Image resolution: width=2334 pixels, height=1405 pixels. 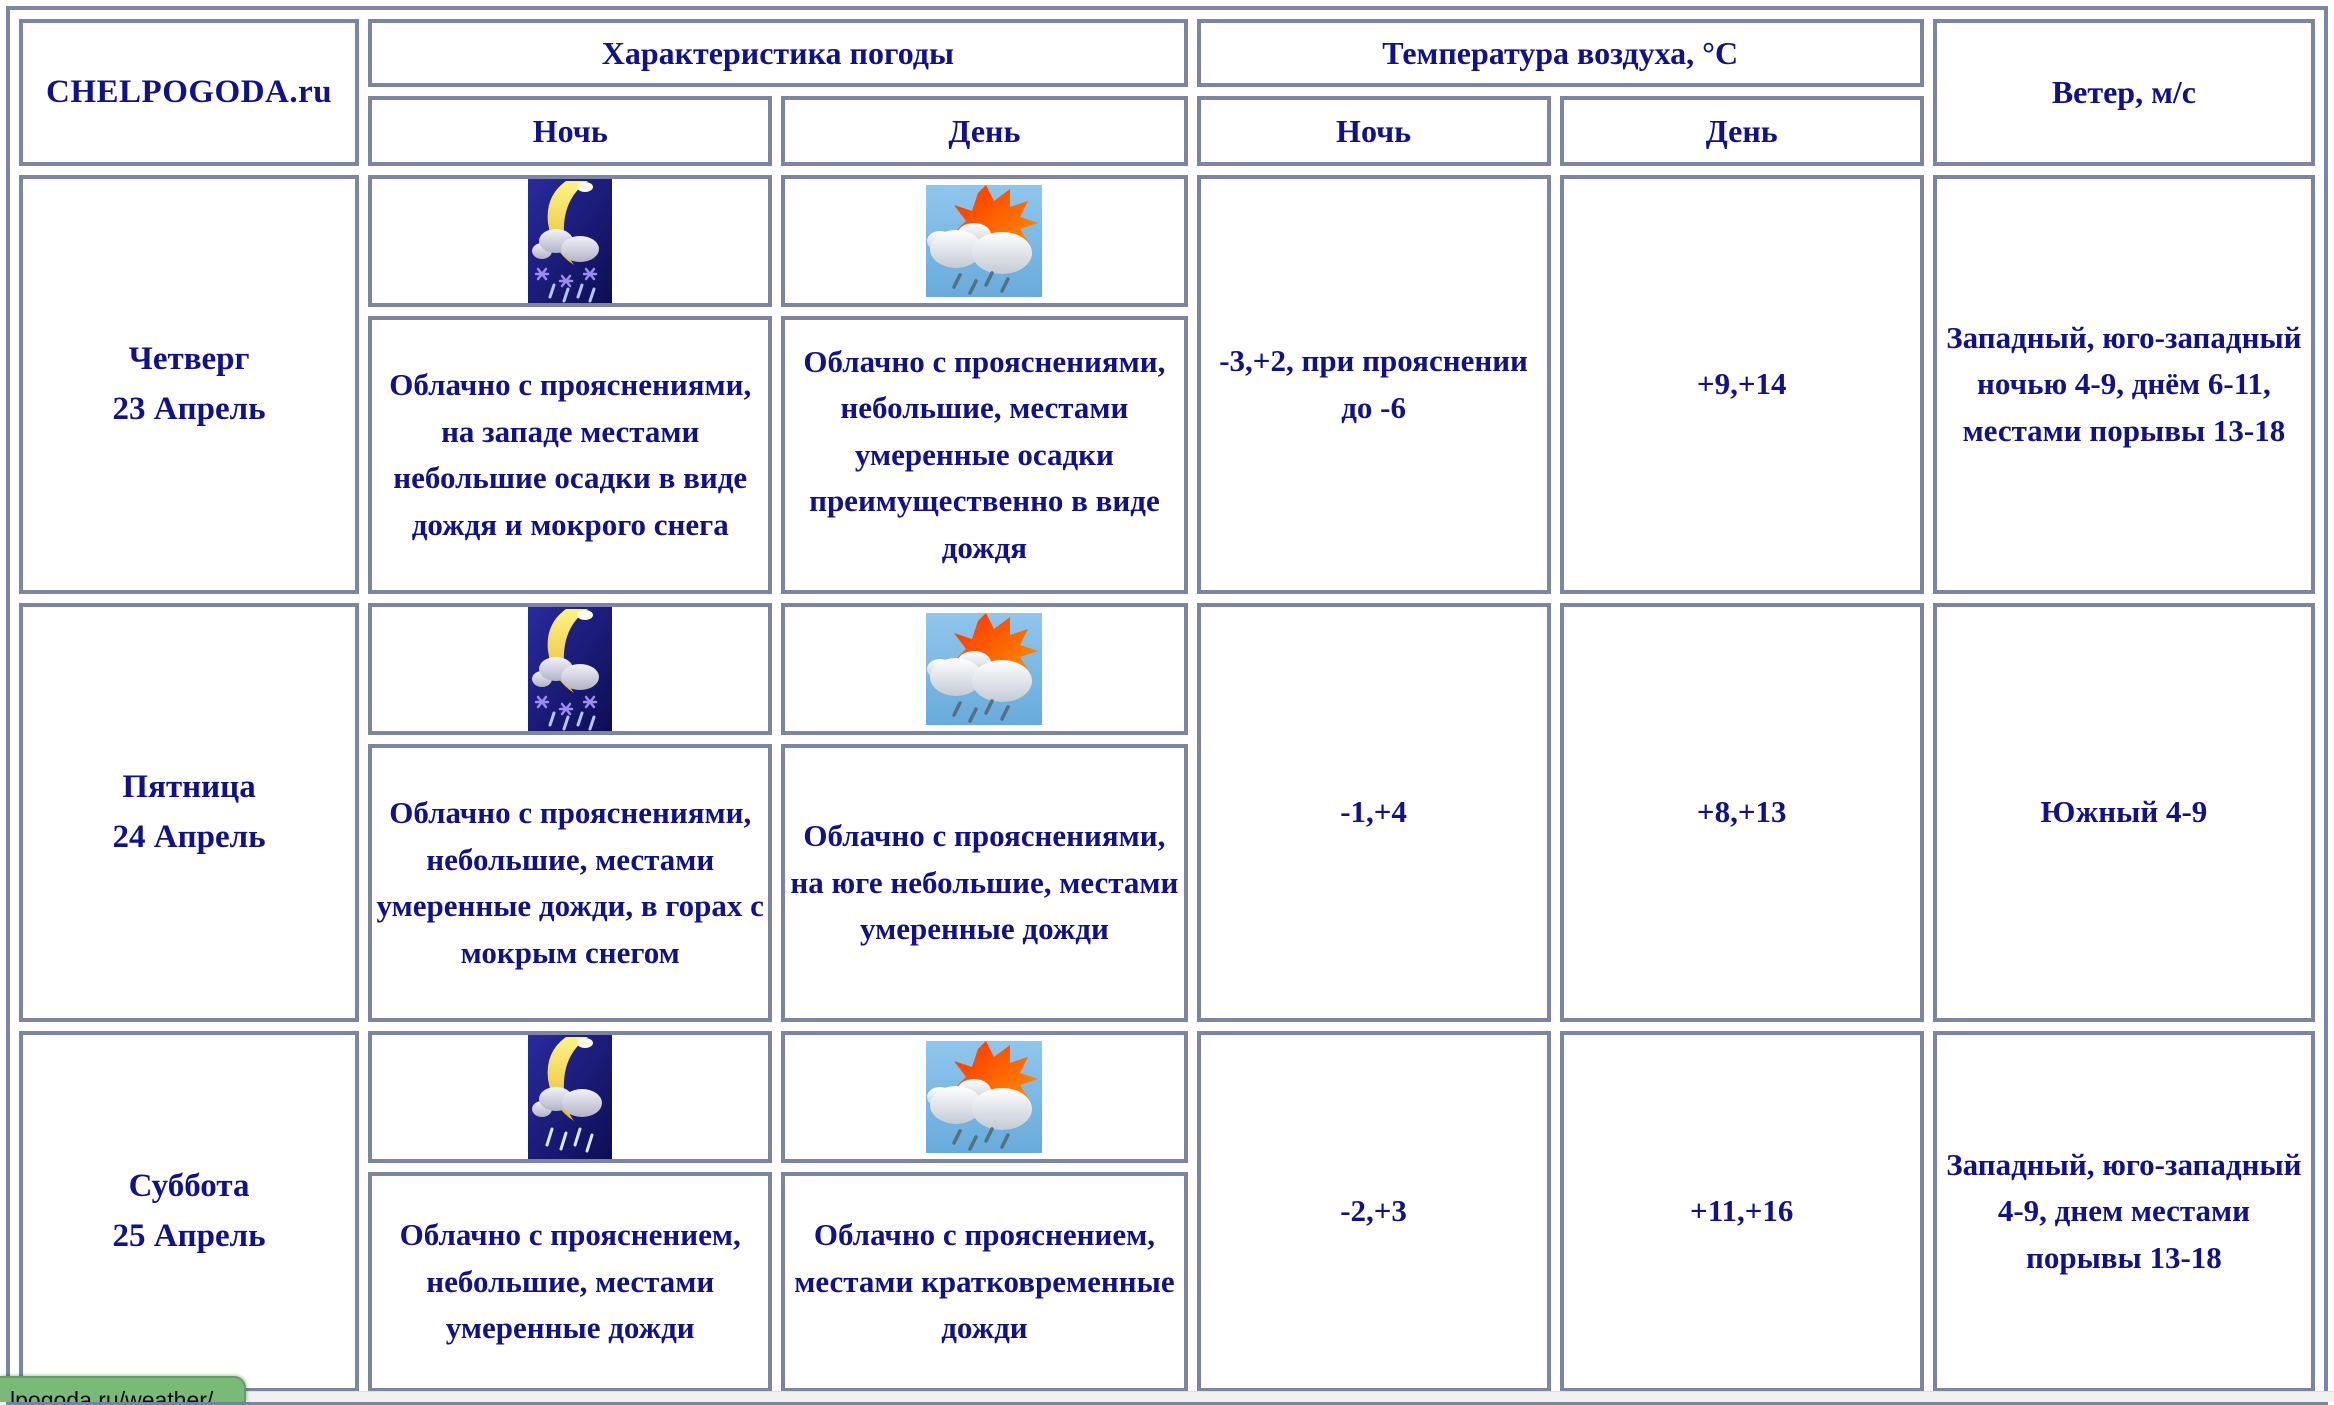 I want to click on day-name: Пятница, so click(x=189, y=787).